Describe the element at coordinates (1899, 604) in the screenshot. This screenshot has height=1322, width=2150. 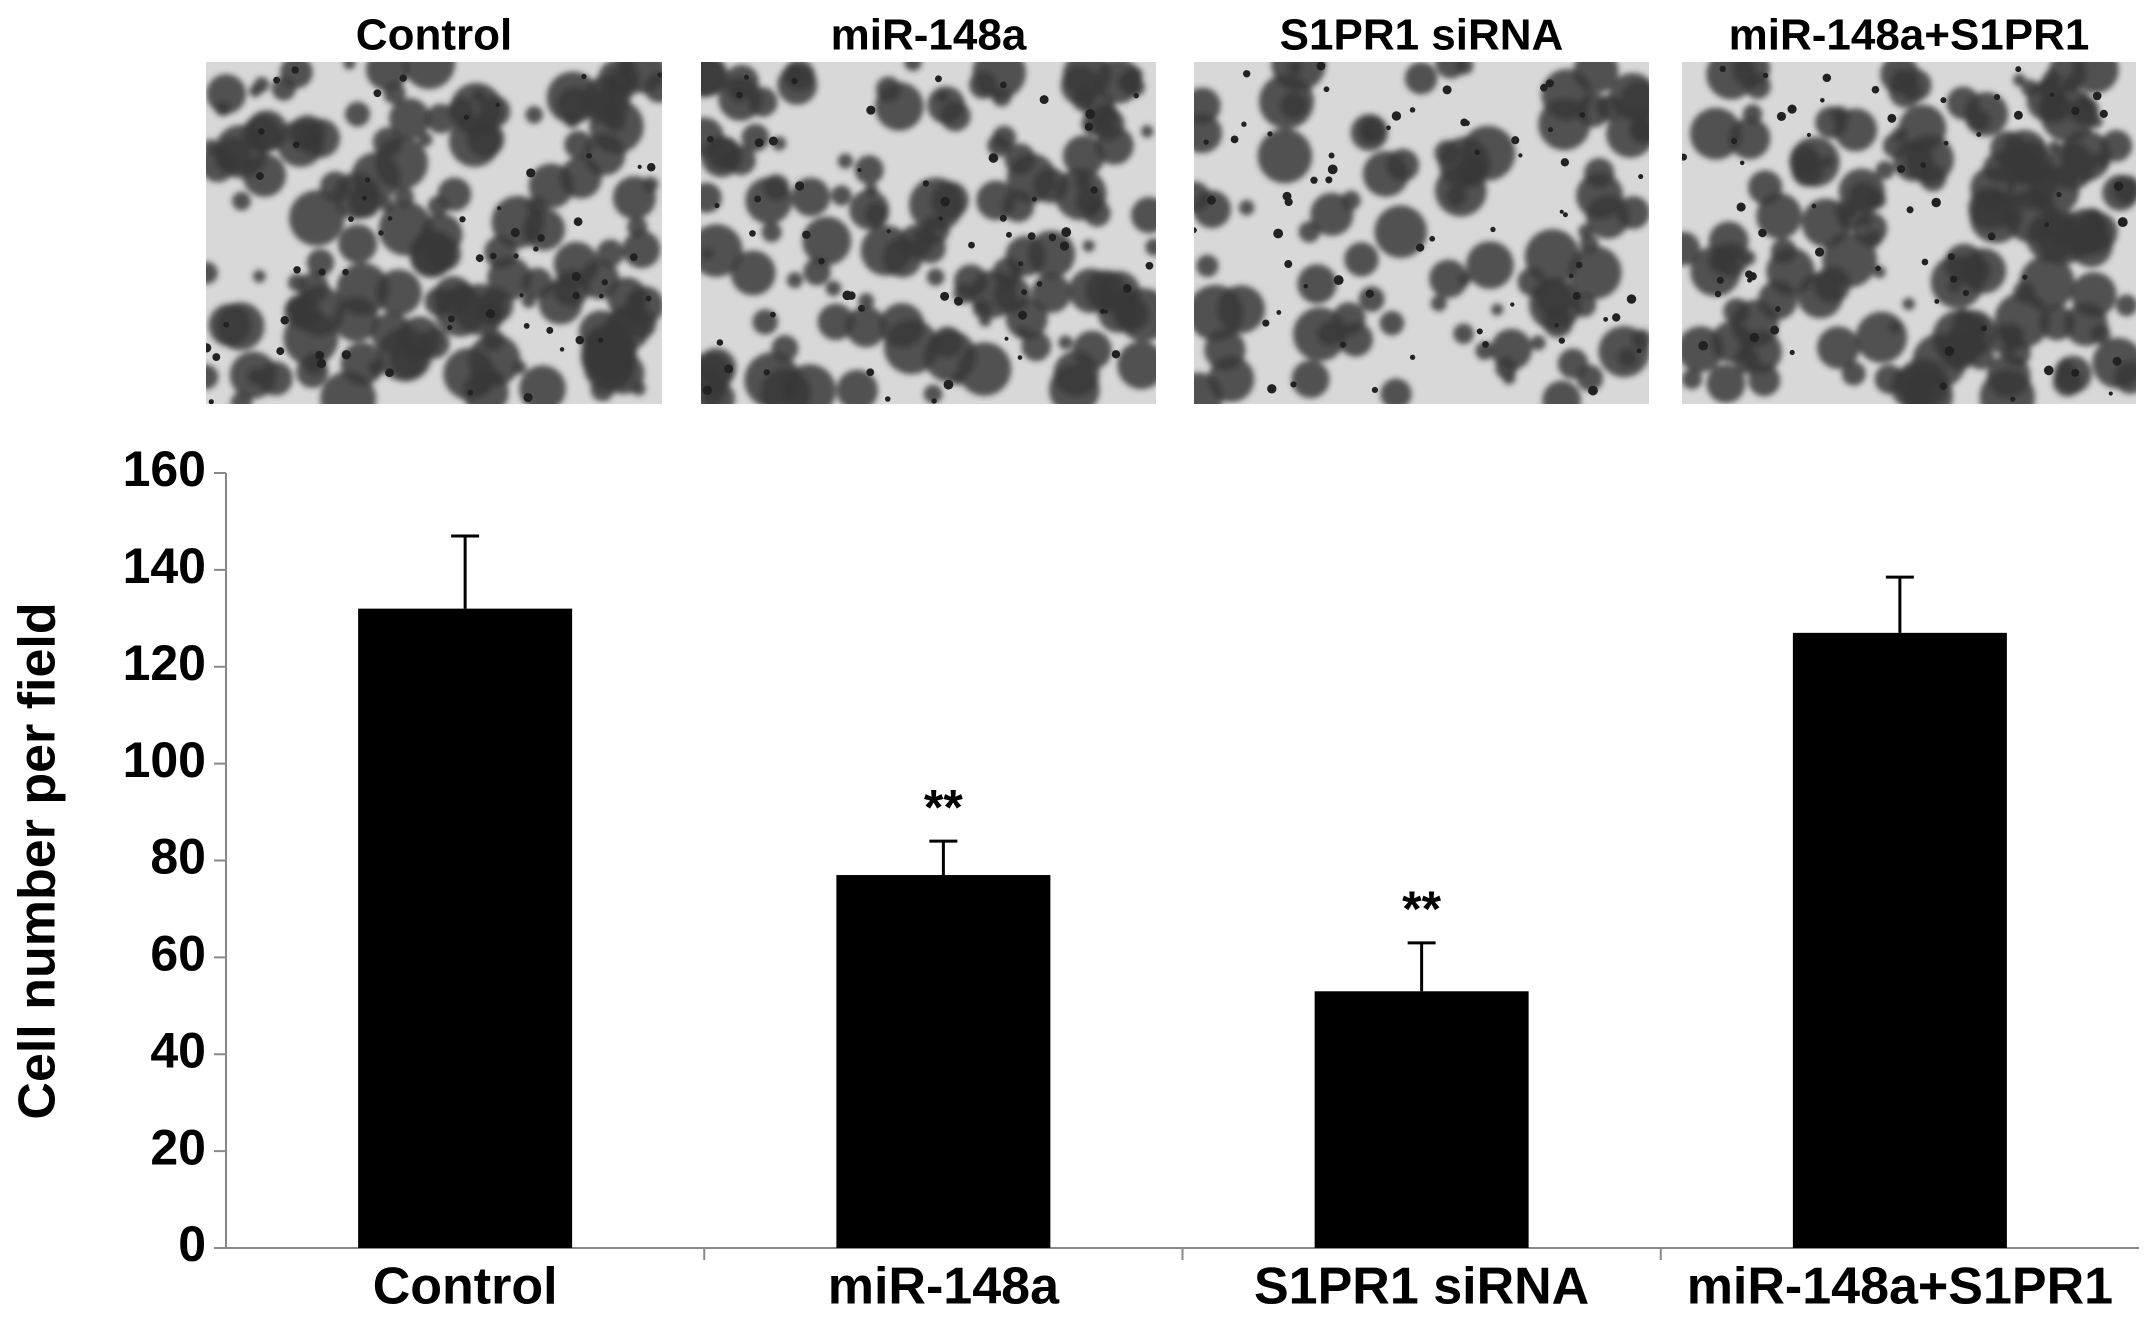
I see `error-bar` at that location.